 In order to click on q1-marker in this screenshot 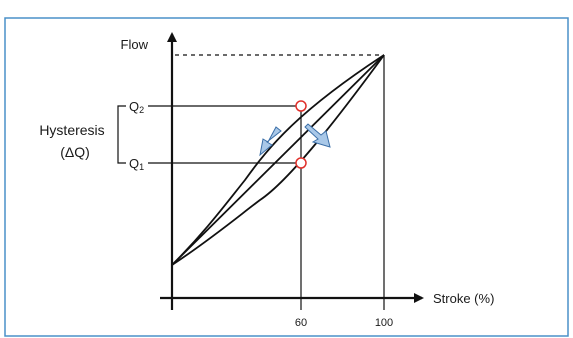, I will do `click(301, 163)`.